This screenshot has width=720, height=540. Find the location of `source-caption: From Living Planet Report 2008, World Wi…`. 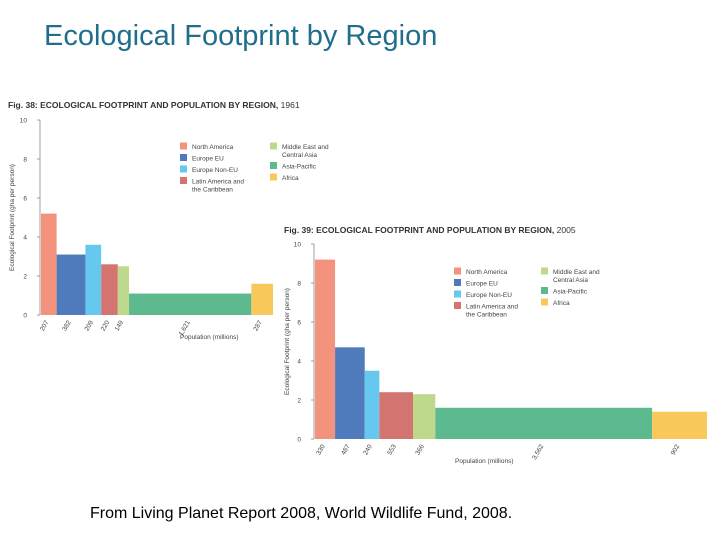

source-caption: From Living Planet Report 2008, World Wi… is located at coordinates (301, 513).